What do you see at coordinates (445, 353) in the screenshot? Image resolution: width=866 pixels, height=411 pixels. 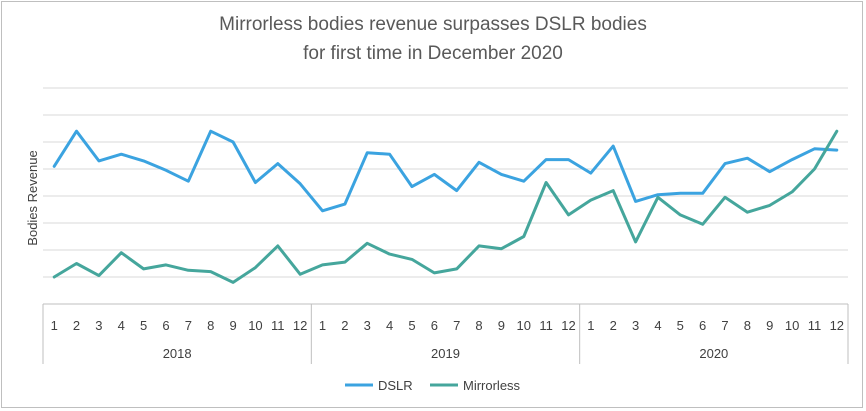 I see `x-year-label: 2019` at bounding box center [445, 353].